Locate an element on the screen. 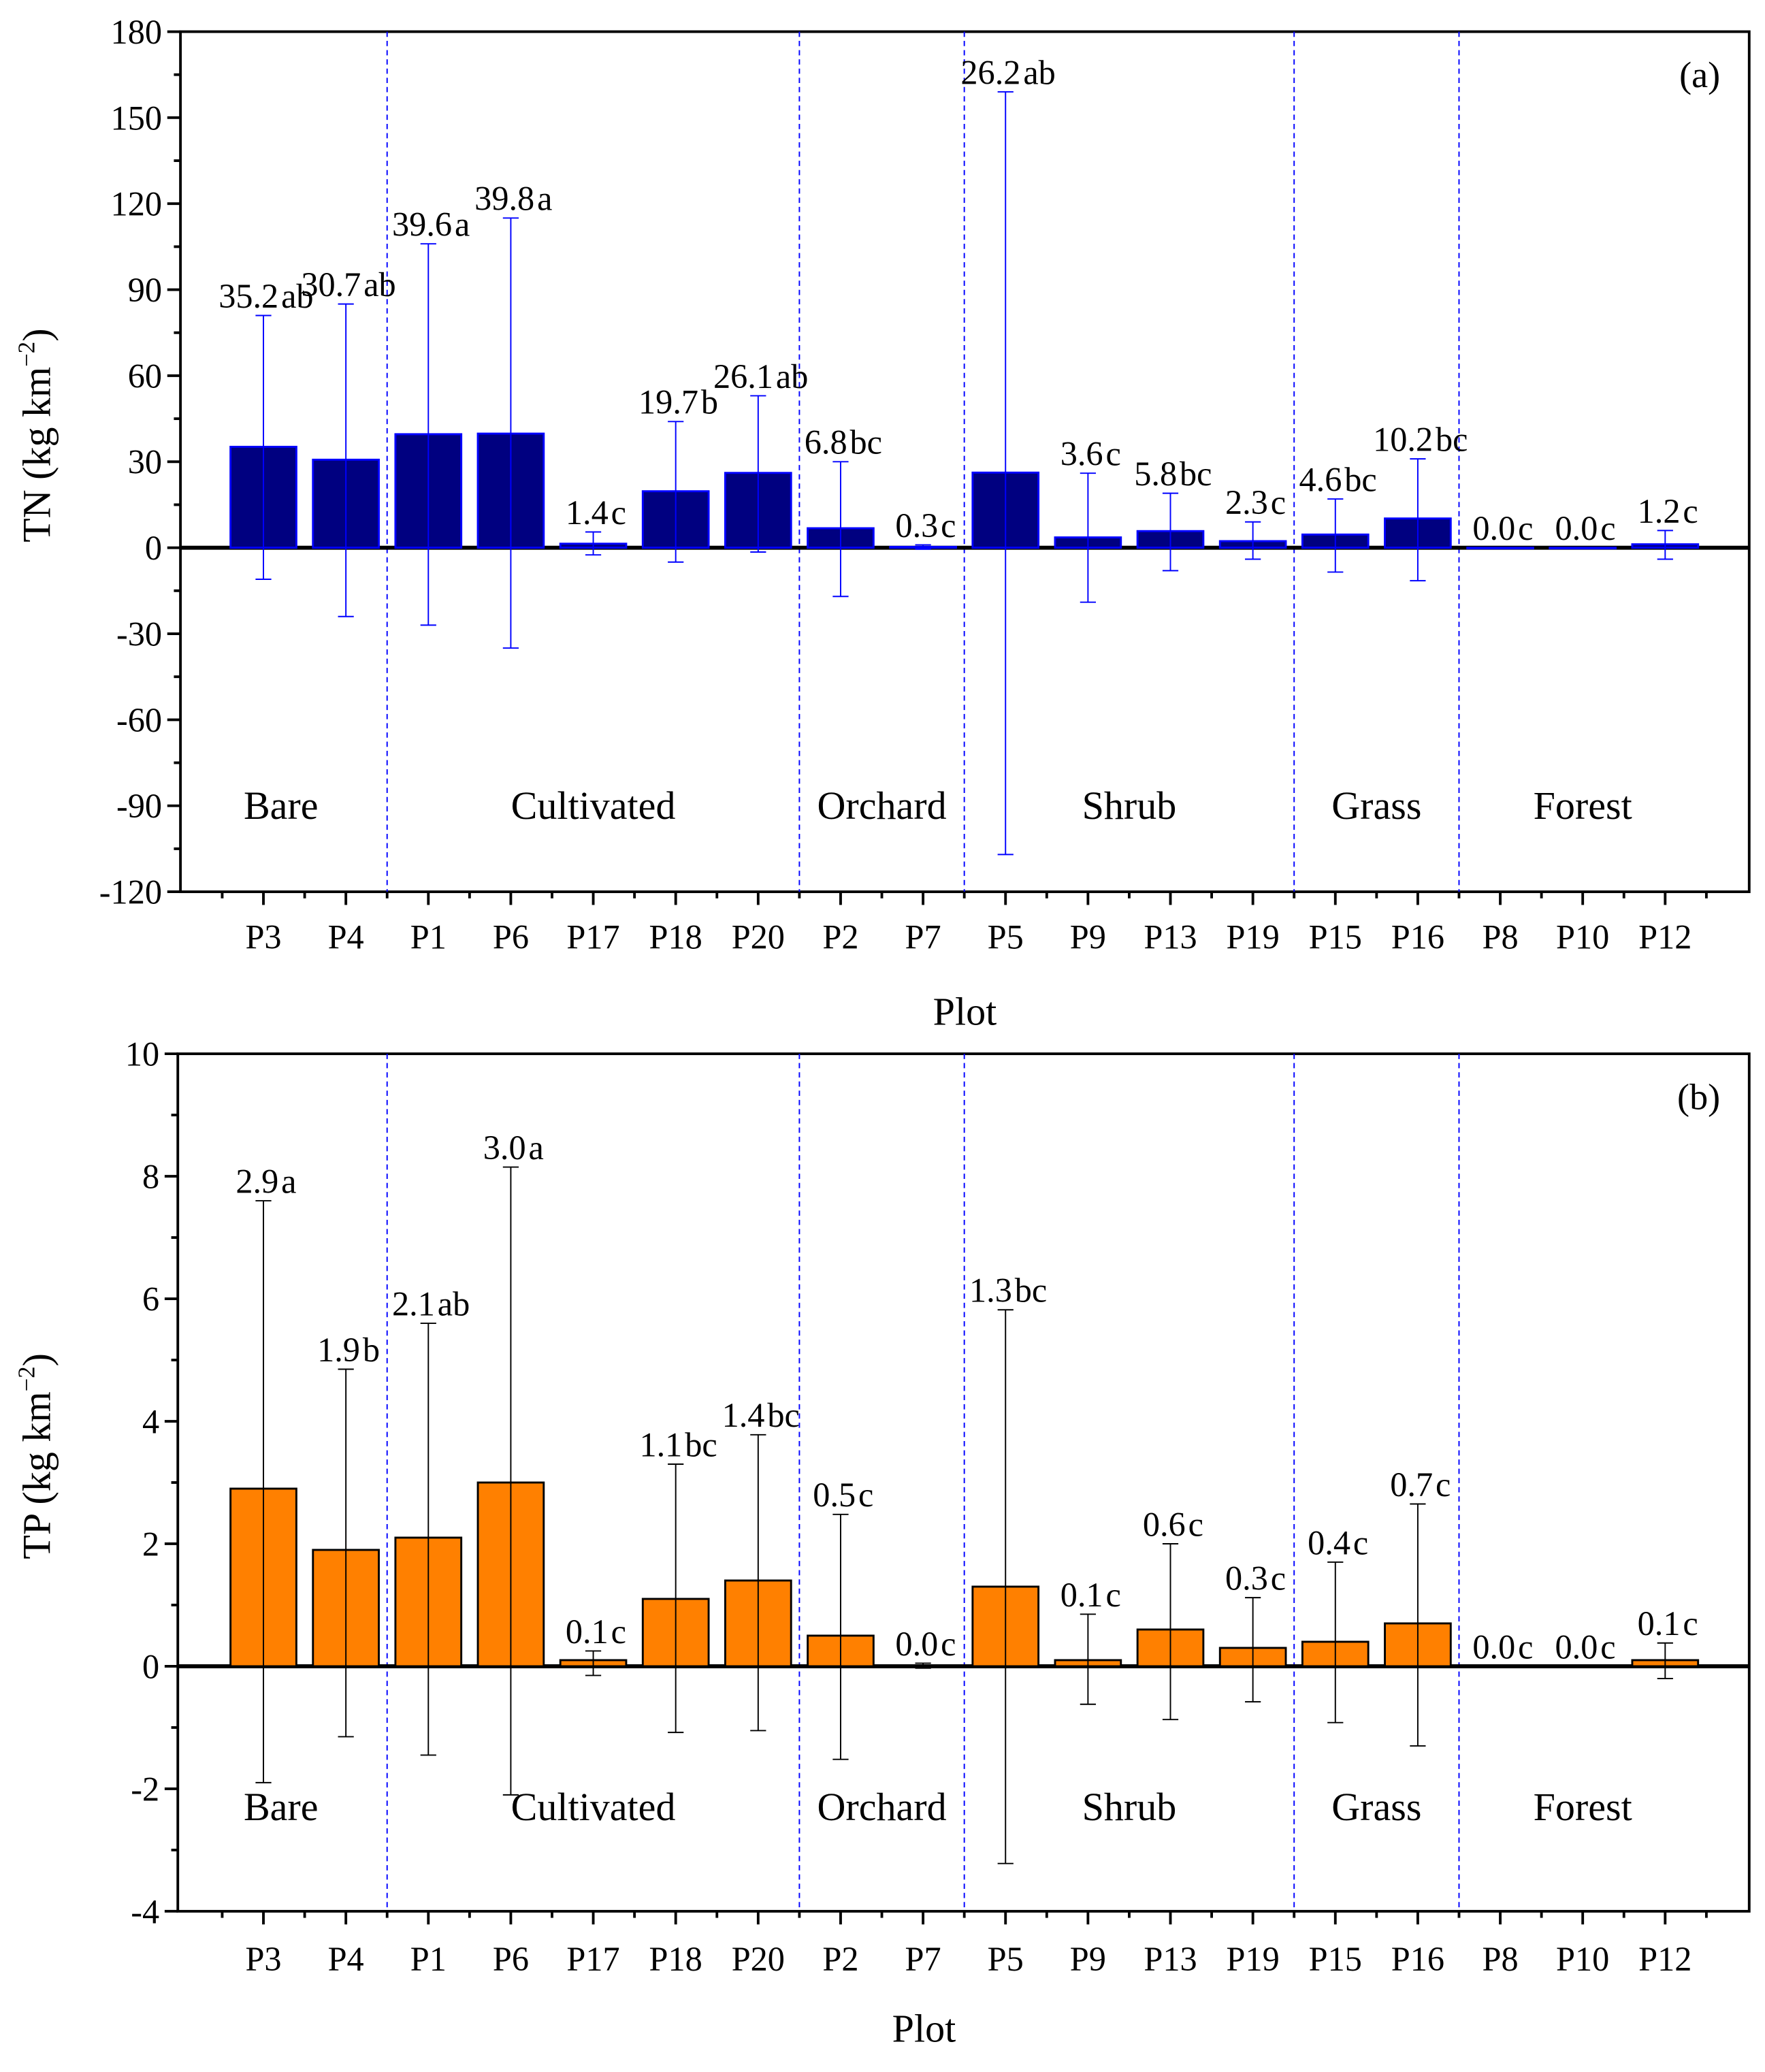  data-label: 1.4 c is located at coordinates (596, 512).